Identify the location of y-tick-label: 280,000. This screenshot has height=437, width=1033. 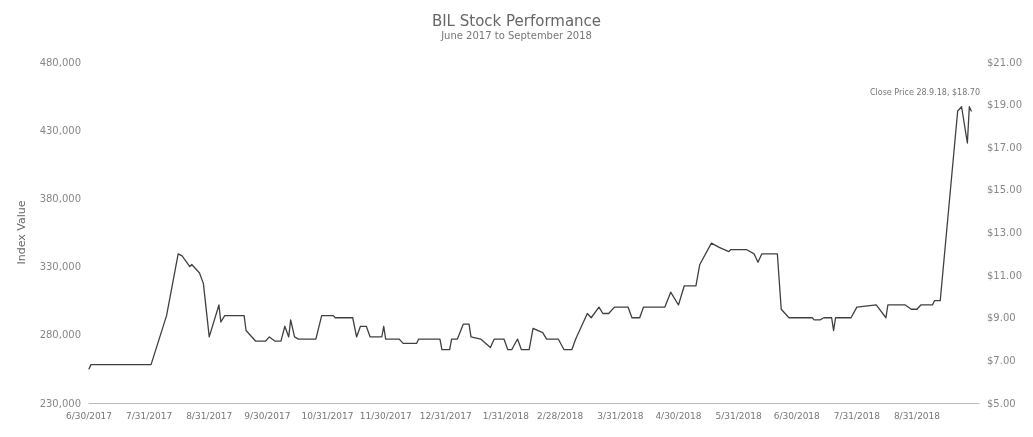
(60, 335).